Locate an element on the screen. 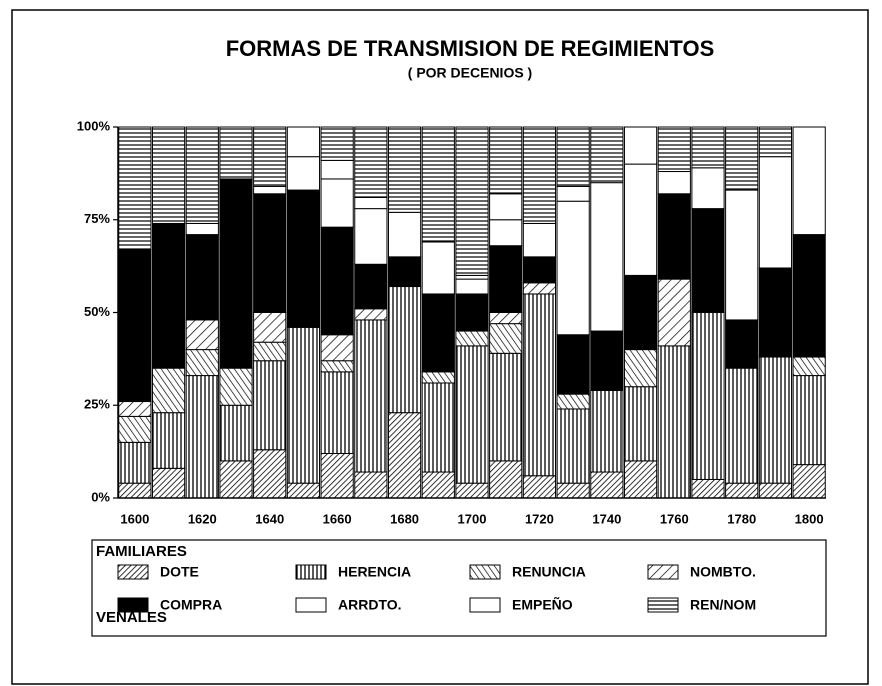  legend-label: ARRDTO. is located at coordinates (370, 605).